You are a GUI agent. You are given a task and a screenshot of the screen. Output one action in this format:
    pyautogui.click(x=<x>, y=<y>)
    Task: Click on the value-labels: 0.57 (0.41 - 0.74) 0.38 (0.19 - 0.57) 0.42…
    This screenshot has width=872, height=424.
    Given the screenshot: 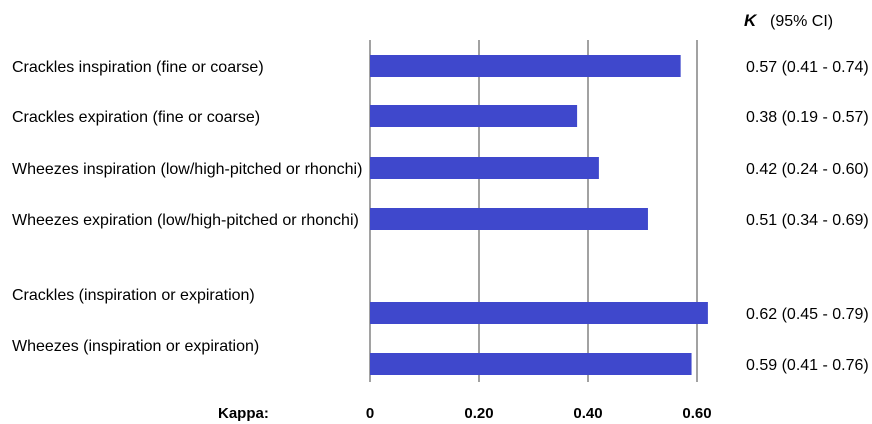 What is the action you would take?
    pyautogui.click(x=807, y=216)
    